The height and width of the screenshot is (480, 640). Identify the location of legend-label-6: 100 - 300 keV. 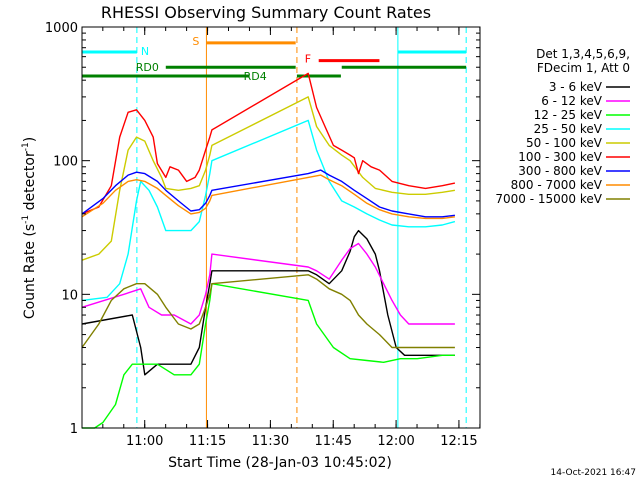
(560, 157).